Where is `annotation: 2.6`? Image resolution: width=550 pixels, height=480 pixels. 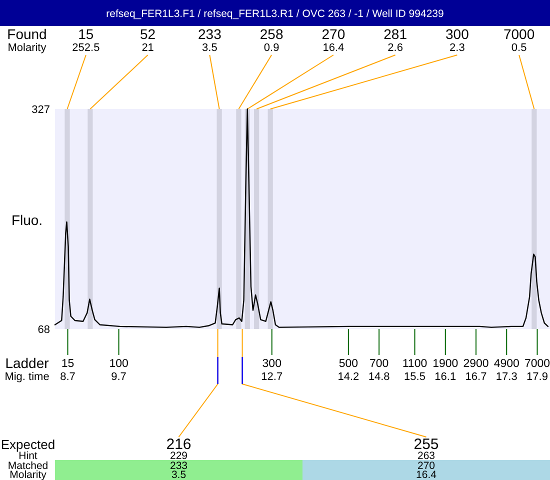 annotation: 2.6 is located at coordinates (395, 48).